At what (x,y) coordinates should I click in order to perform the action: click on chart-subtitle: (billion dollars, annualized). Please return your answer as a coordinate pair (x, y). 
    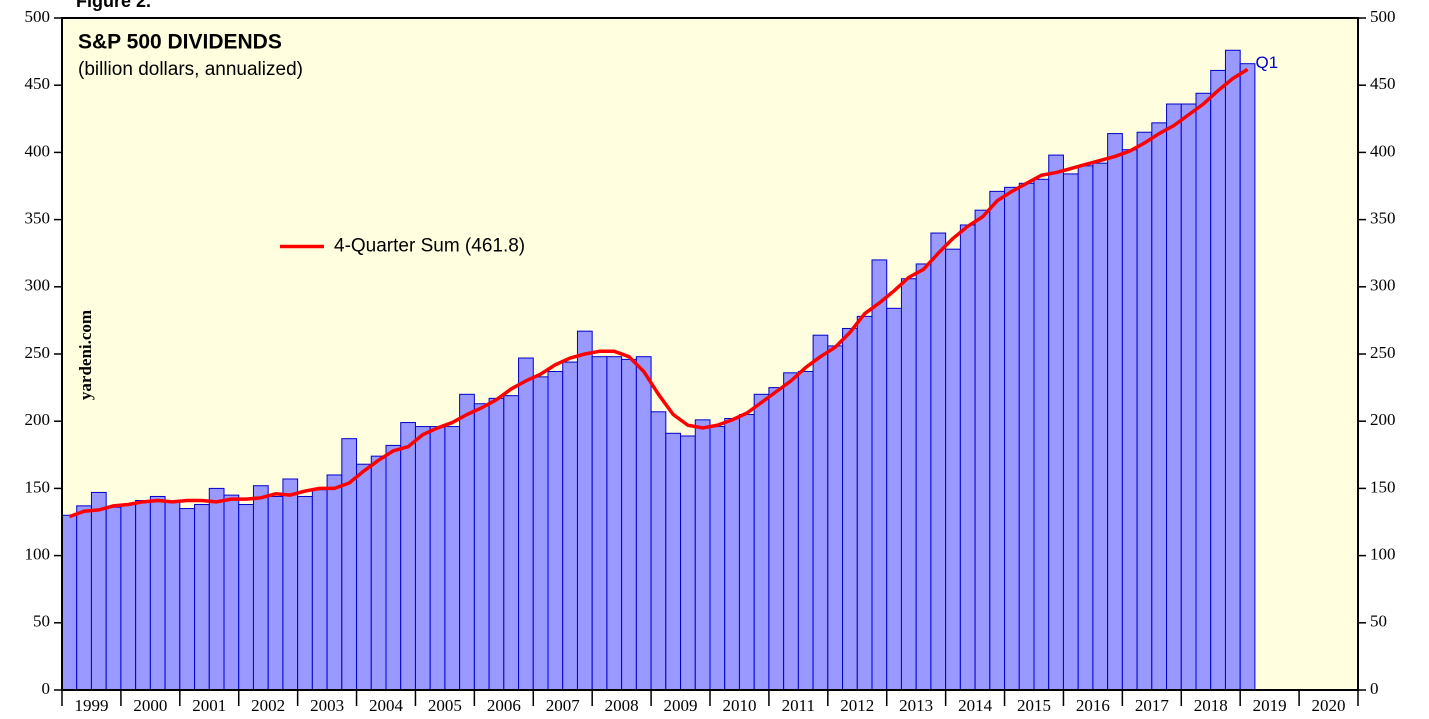
    Looking at the image, I should click on (190, 69).